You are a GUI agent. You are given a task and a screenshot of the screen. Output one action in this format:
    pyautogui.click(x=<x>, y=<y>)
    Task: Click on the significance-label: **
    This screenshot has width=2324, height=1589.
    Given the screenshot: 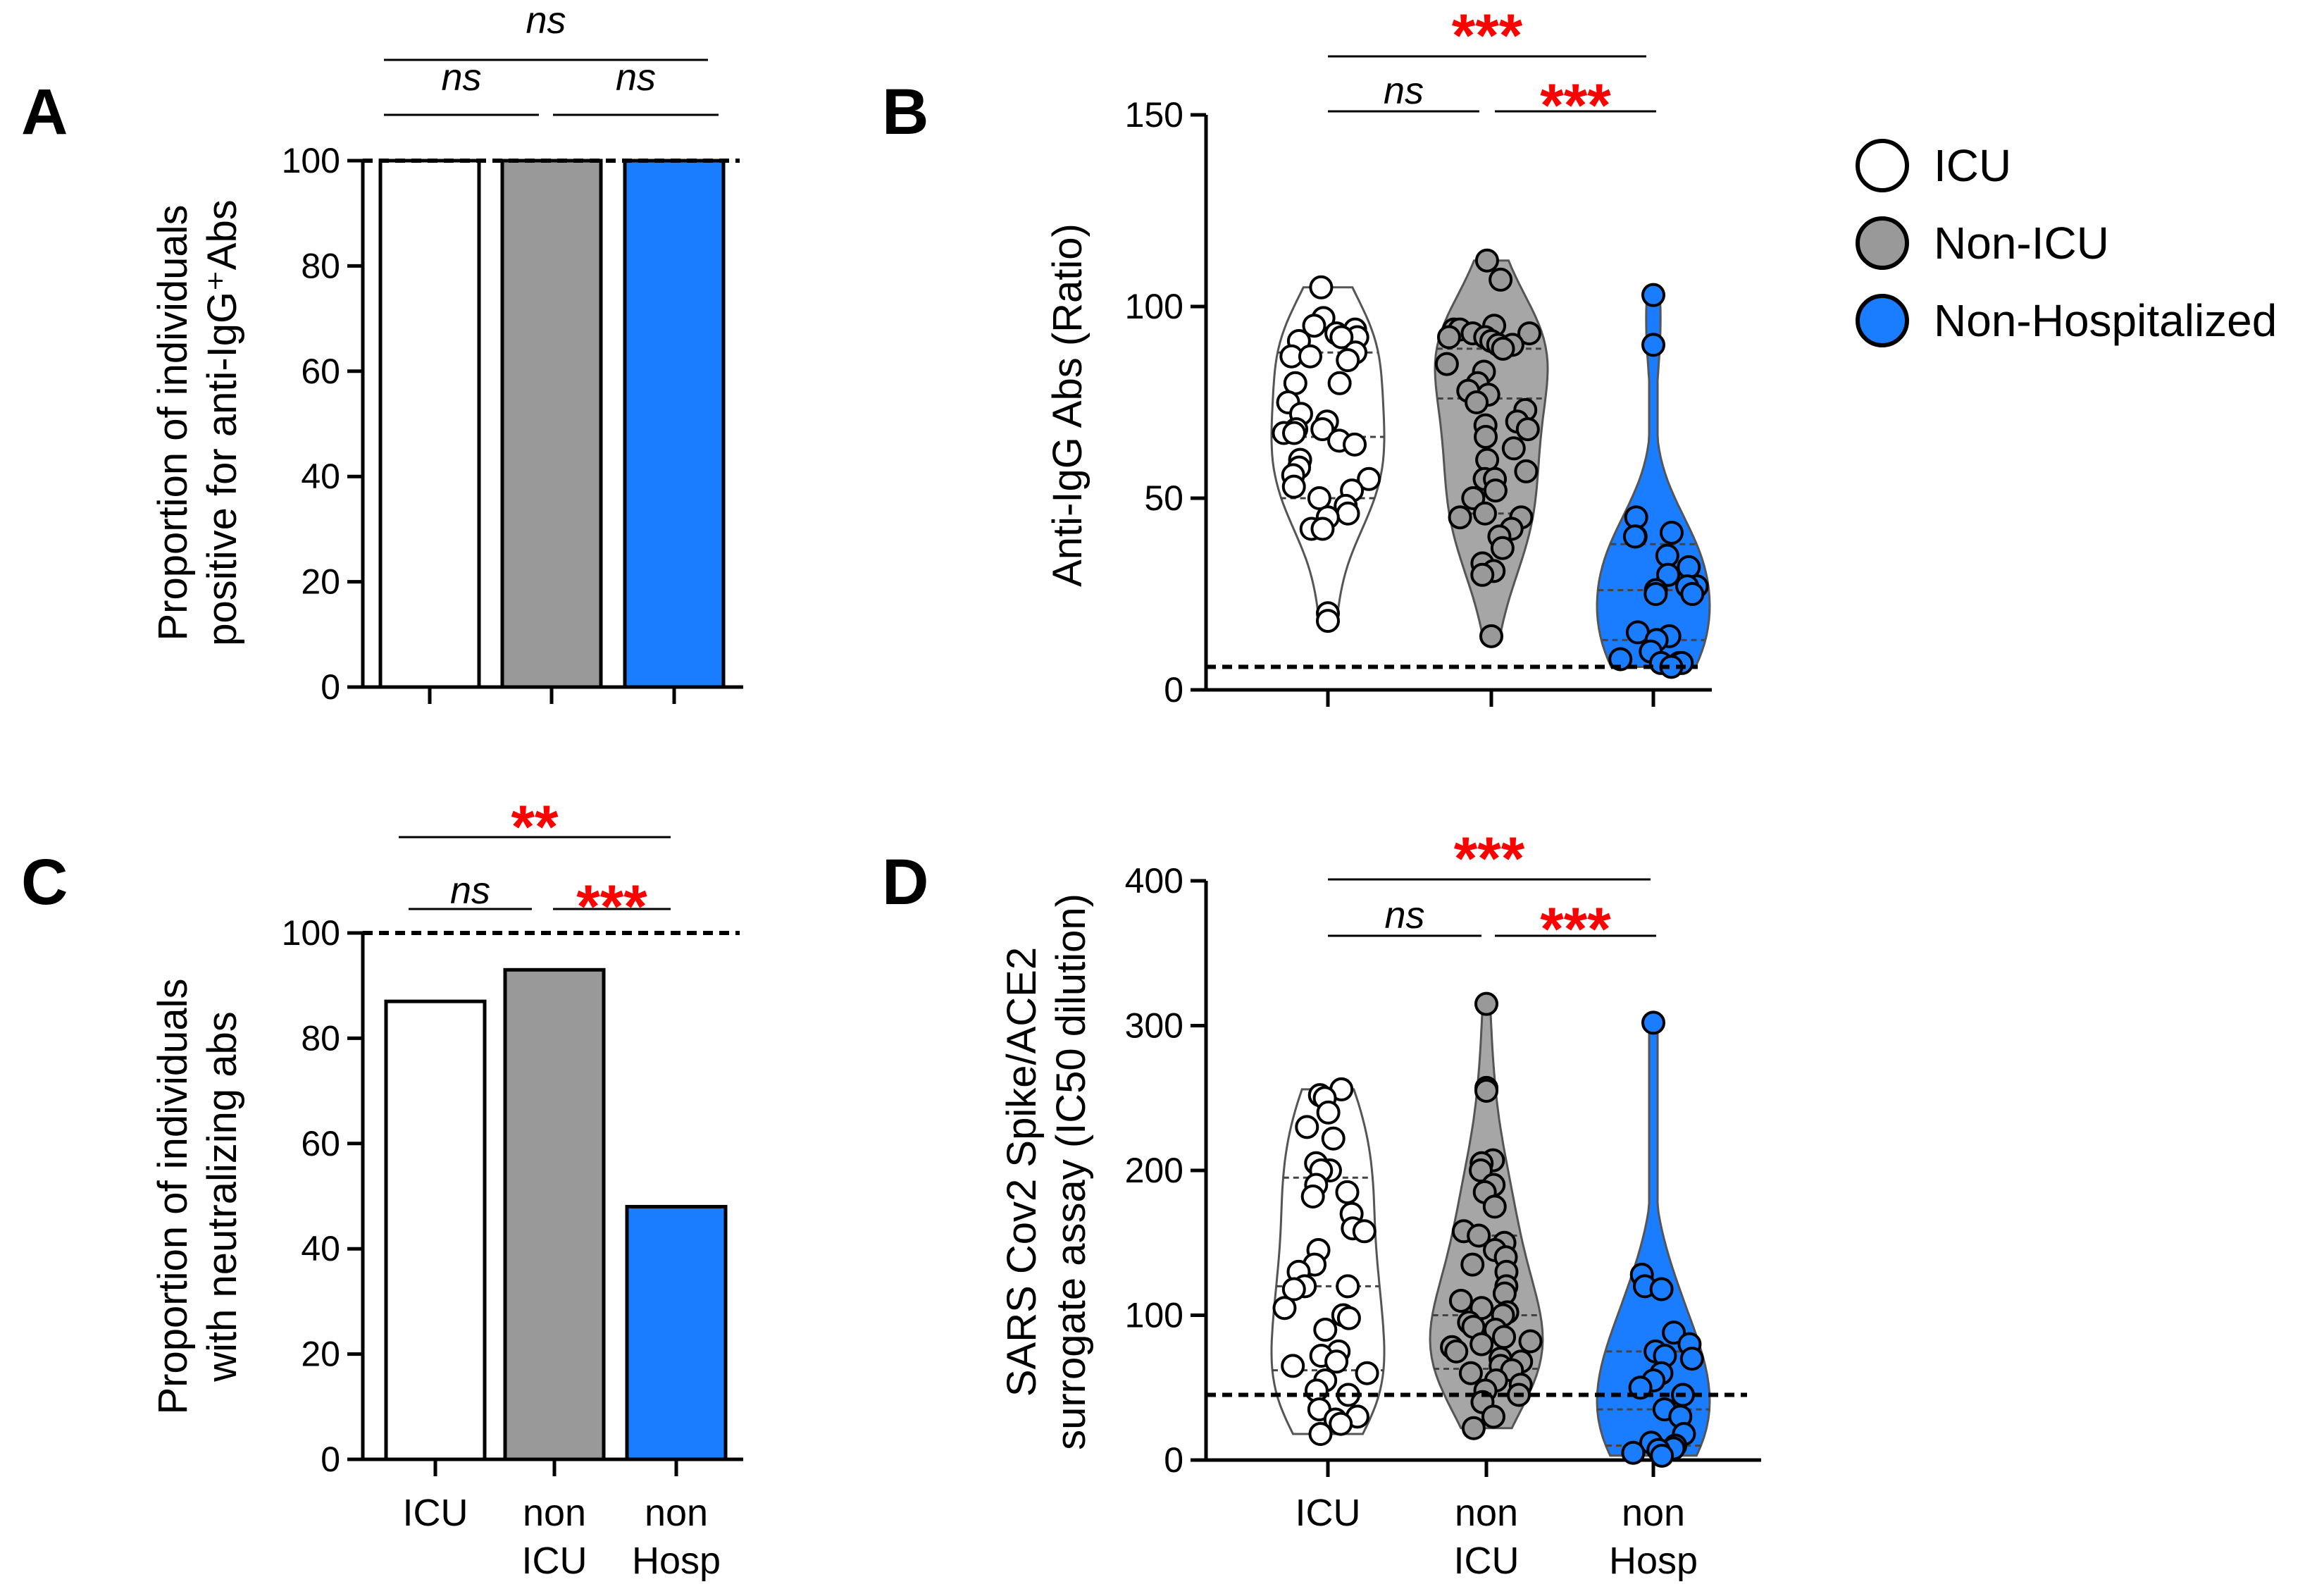 What is the action you would take?
    pyautogui.click(x=535, y=827)
    